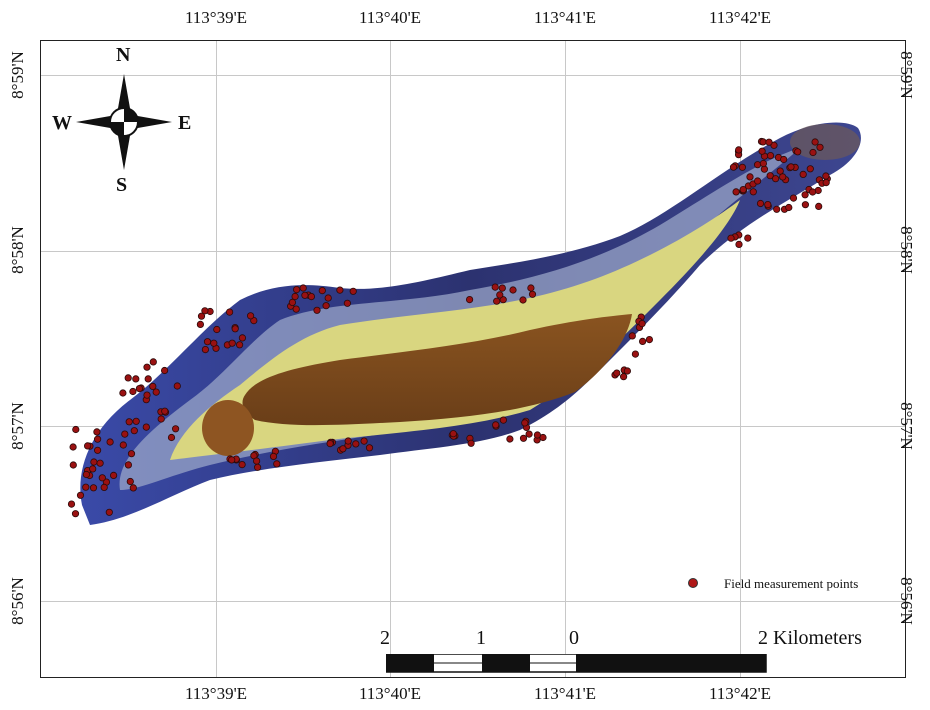 This screenshot has width=930, height=710. I want to click on legend-marker-icon, so click(693, 583).